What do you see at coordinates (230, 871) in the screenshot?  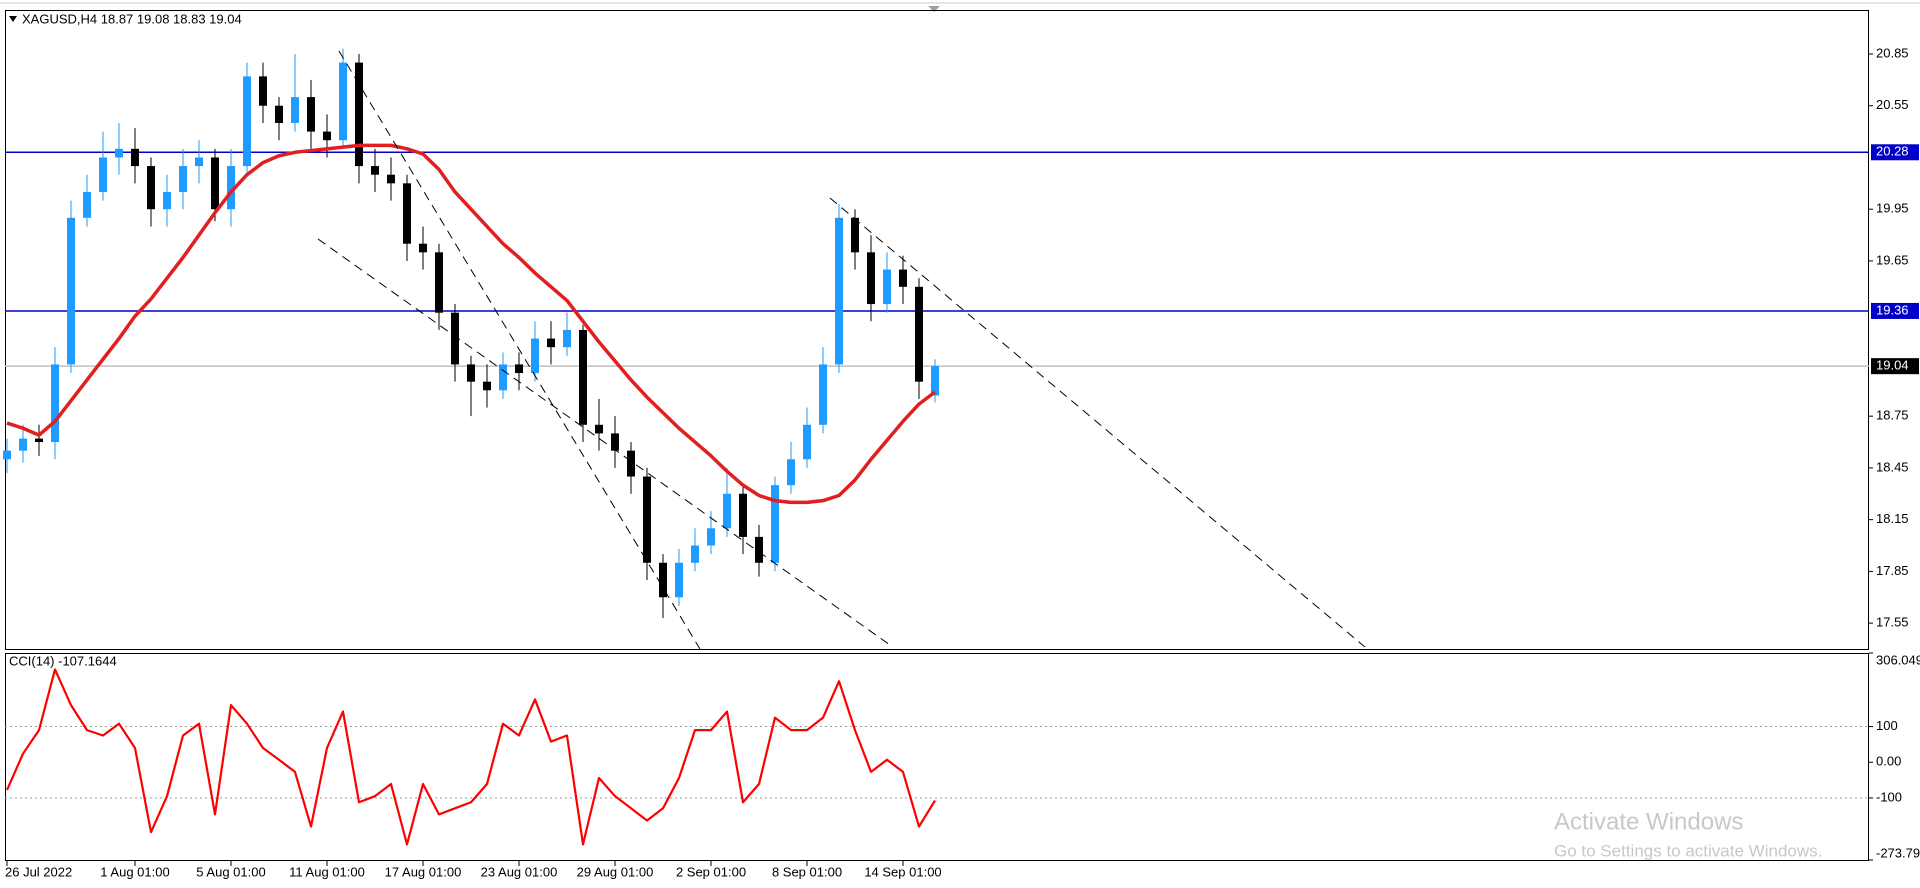 I see `x-tick-label: 5 Aug 01:00` at bounding box center [230, 871].